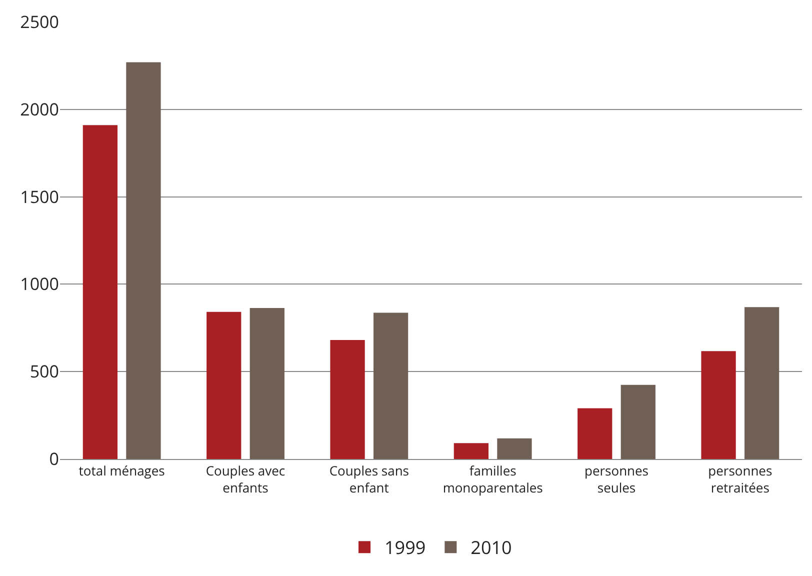 This screenshot has width=812, height=576. What do you see at coordinates (405, 548) in the screenshot?
I see `legend-label: 1999` at bounding box center [405, 548].